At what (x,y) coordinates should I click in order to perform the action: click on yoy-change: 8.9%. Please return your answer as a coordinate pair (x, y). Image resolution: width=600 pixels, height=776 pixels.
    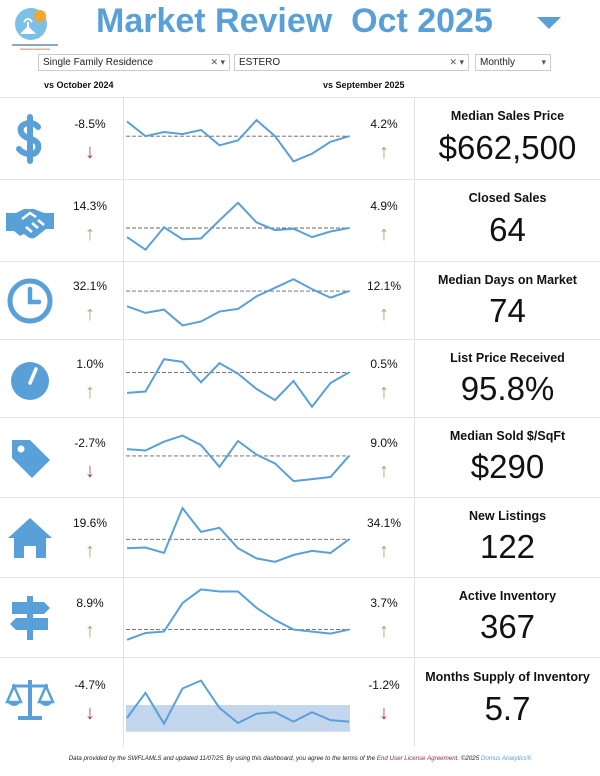
    Looking at the image, I should click on (90, 603).